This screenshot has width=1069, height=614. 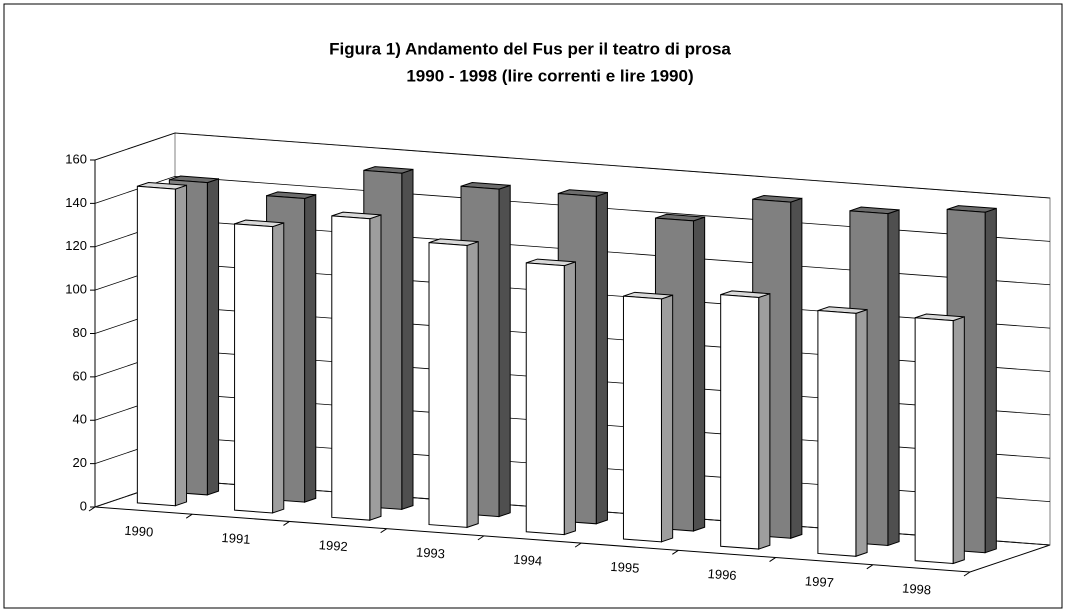 What do you see at coordinates (80, 462) in the screenshot?
I see `y-tick-label: 20` at bounding box center [80, 462].